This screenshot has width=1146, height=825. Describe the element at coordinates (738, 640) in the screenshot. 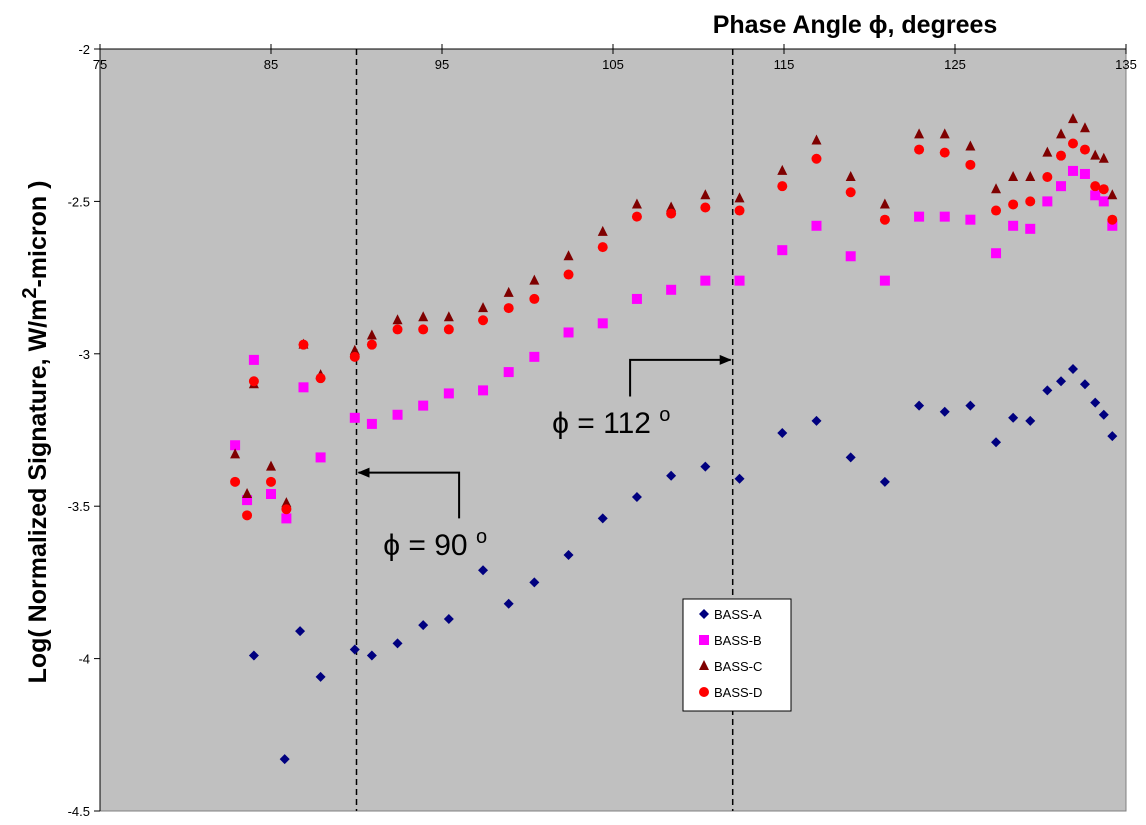

I see `legend-label: BASS-B` at that location.